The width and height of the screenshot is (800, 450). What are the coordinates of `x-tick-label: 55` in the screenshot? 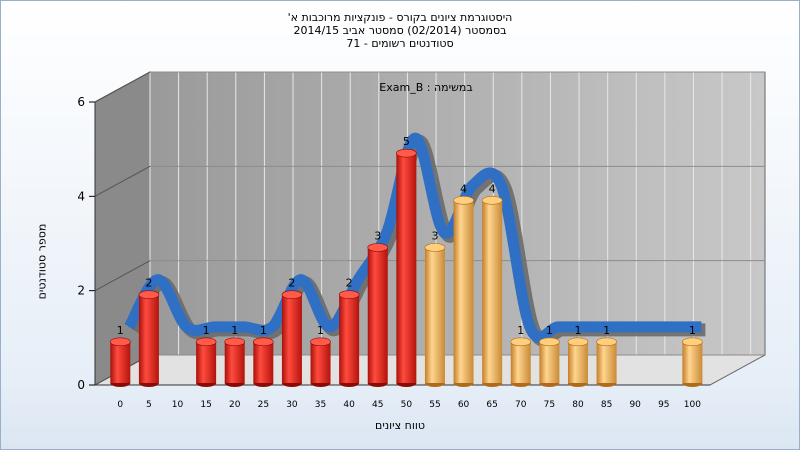 It's located at (434, 405).